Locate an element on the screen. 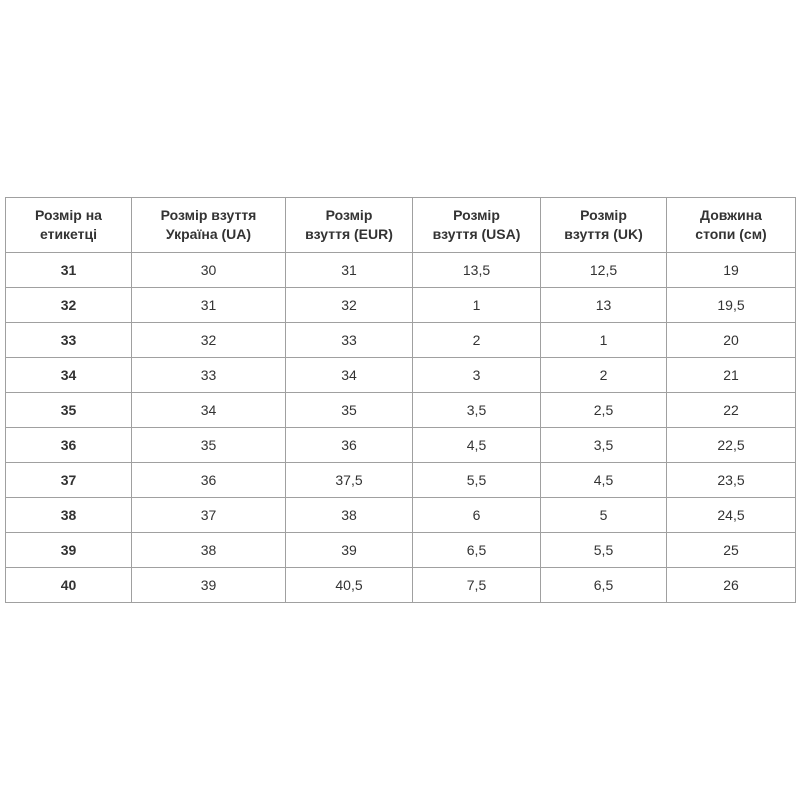 The height and width of the screenshot is (800, 800). label-size-cell: 35 is located at coordinates (68, 410).